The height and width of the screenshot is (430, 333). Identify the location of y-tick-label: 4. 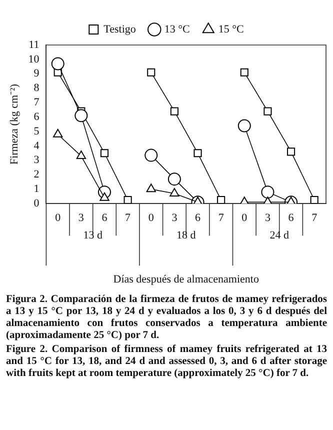
(37, 146).